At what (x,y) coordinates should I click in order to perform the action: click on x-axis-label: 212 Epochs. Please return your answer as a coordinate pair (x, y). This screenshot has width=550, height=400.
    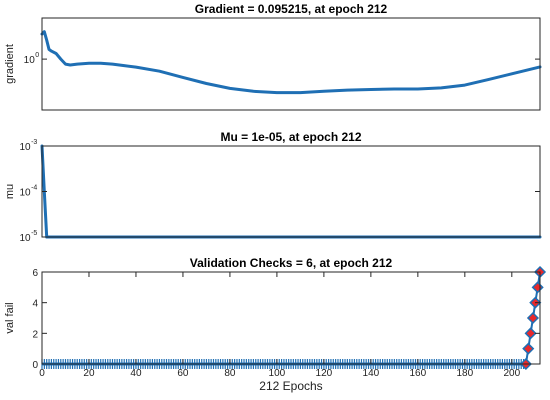
    Looking at the image, I should click on (290, 386).